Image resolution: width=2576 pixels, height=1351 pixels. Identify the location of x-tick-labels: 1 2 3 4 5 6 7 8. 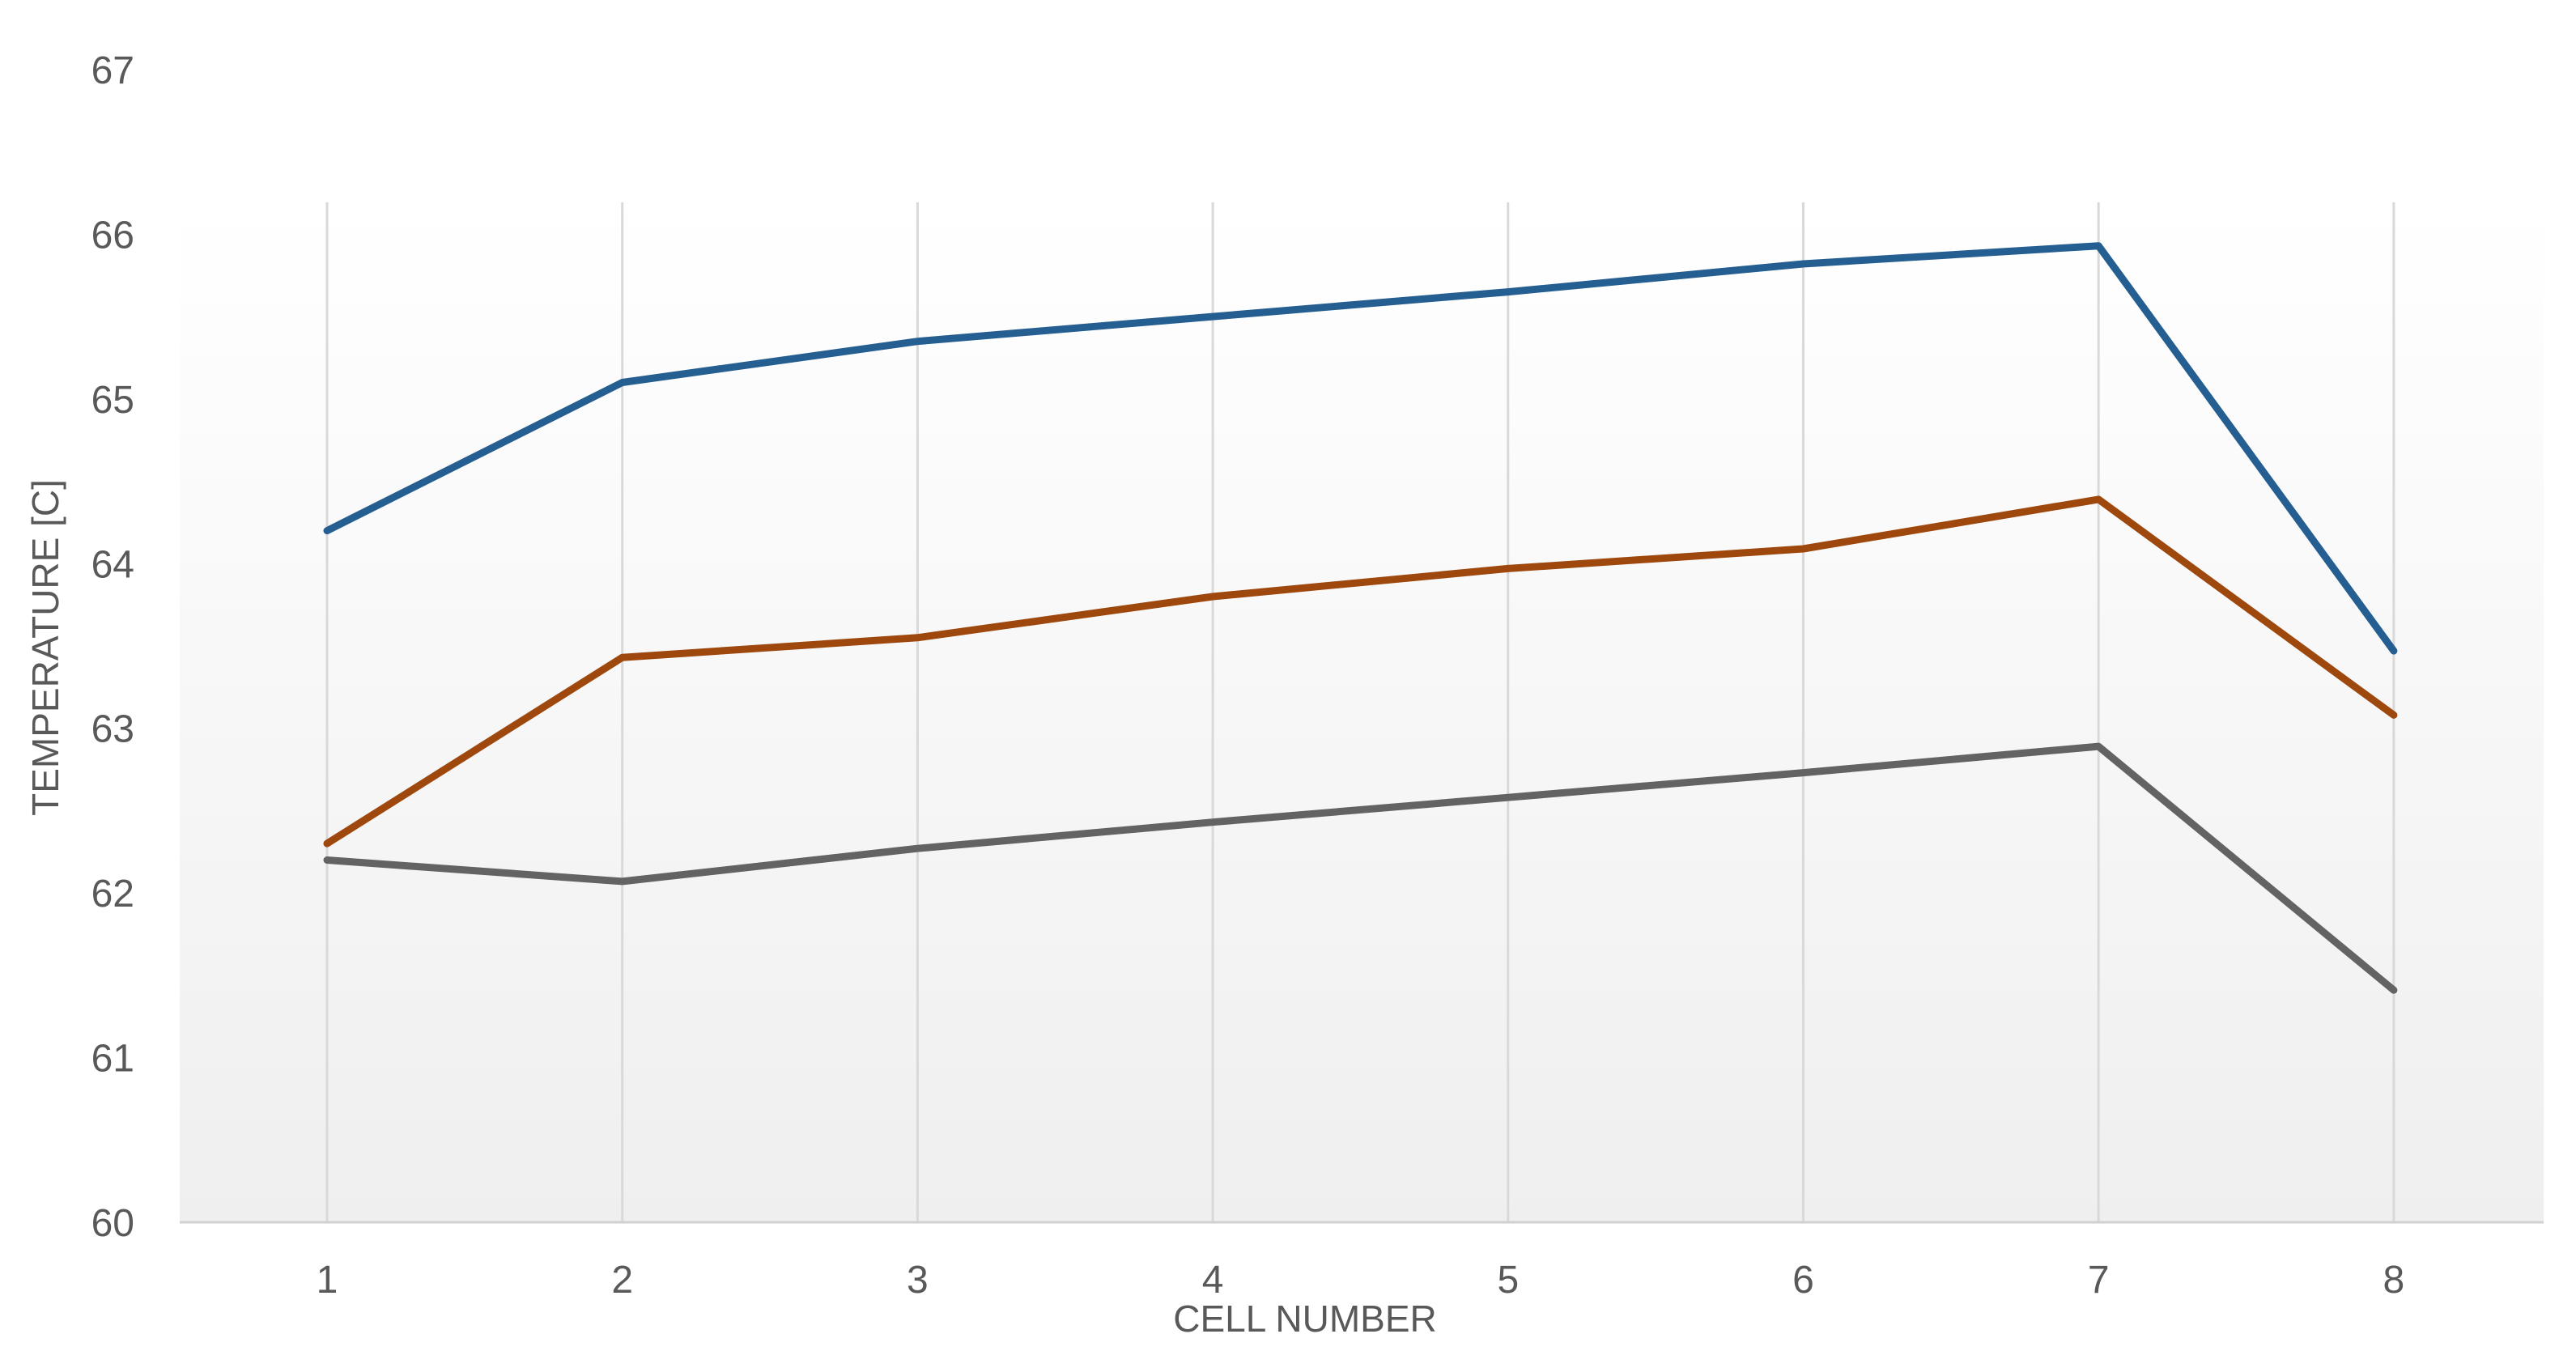
(1361, 1280).